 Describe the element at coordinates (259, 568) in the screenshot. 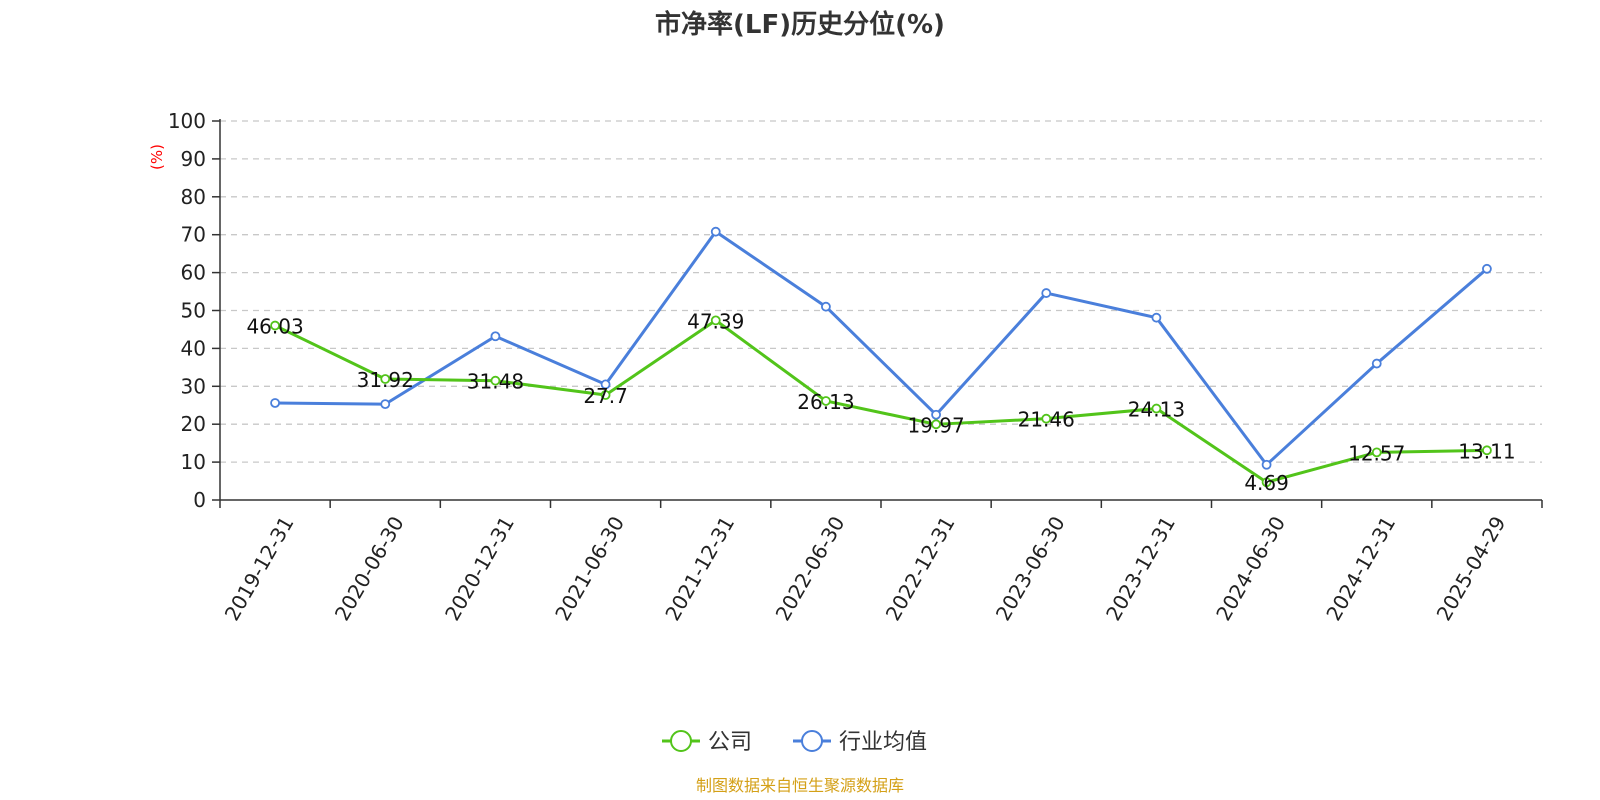

I see `x-tick-label: 2019-12-31` at that location.